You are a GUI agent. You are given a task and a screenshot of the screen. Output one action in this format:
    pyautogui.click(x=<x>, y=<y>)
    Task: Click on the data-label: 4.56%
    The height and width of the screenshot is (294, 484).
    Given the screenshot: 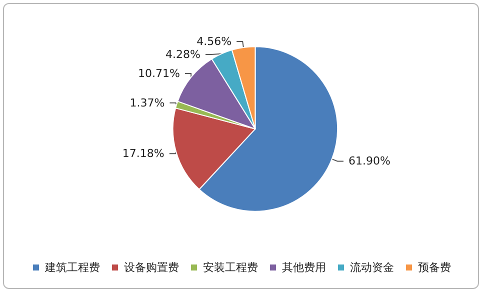 What is the action you would take?
    pyautogui.click(x=214, y=41)
    